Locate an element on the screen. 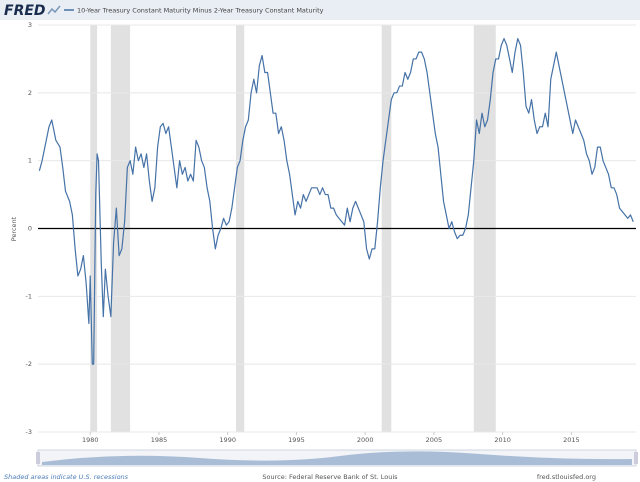 The width and height of the screenshot is (640, 482). x-tick-label: 1990 is located at coordinates (227, 440).